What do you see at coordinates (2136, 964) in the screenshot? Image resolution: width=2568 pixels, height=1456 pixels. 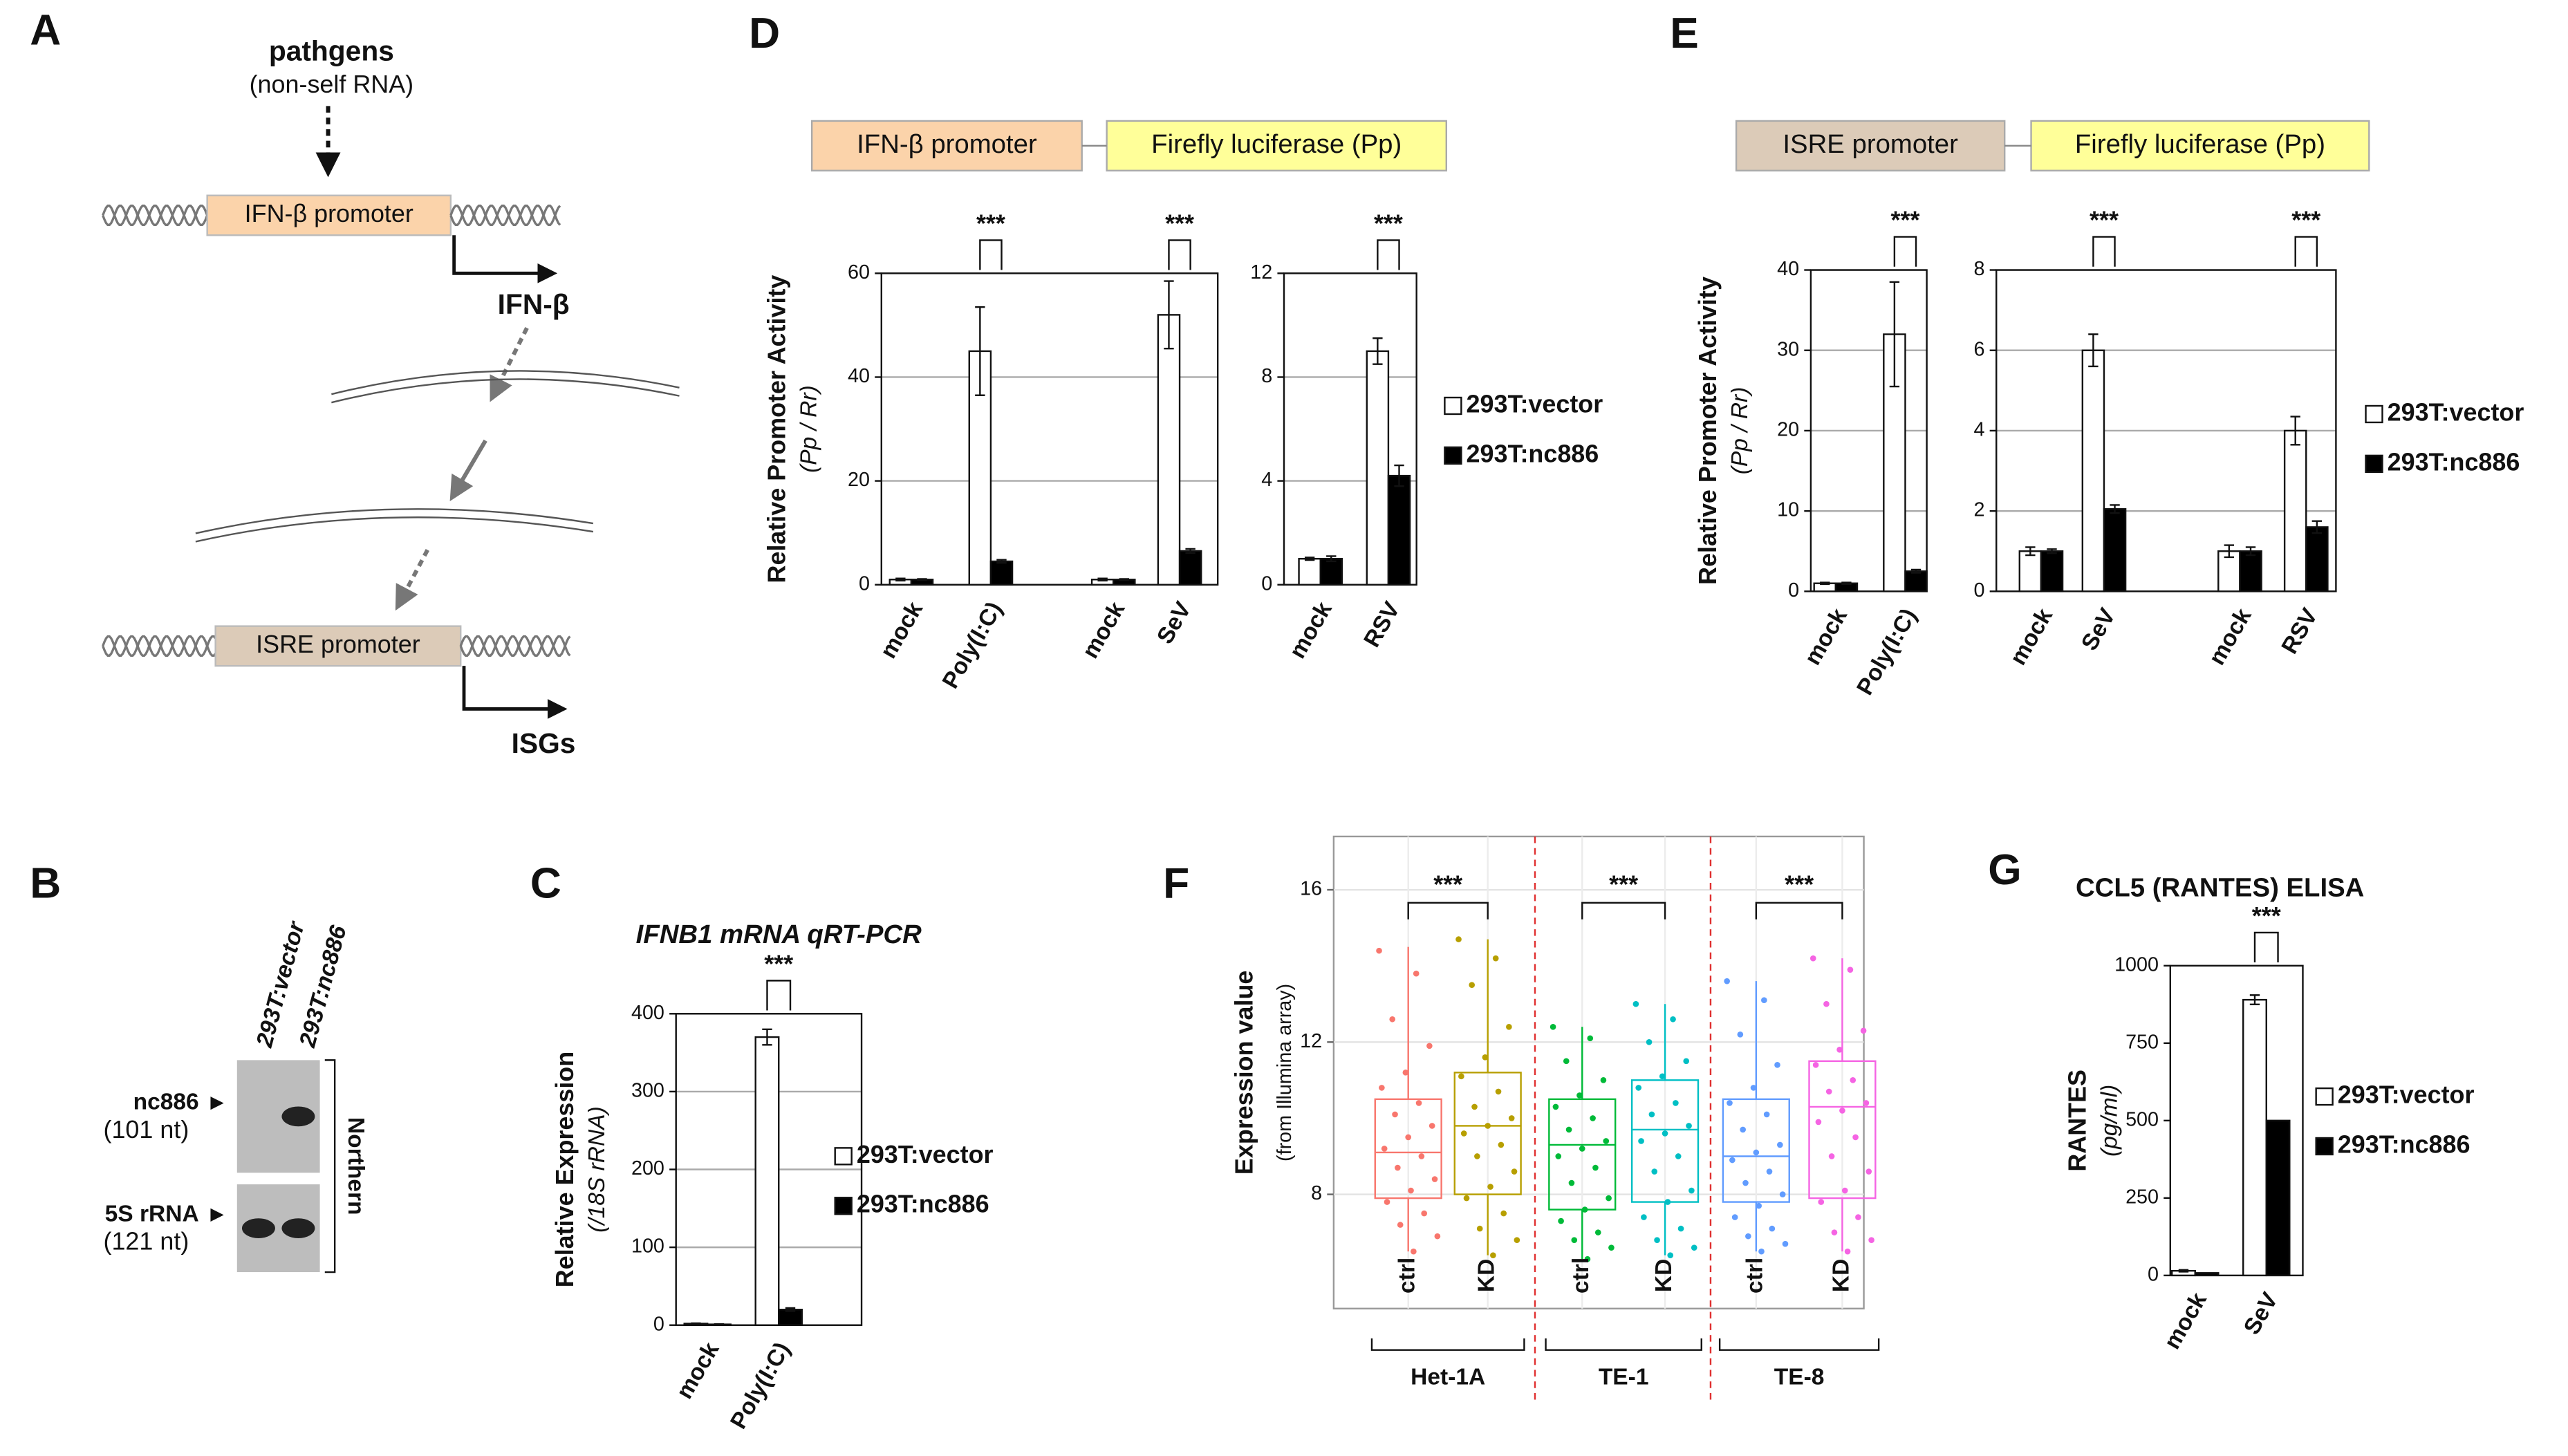 I see `y-tick-label: 1000` at bounding box center [2136, 964].